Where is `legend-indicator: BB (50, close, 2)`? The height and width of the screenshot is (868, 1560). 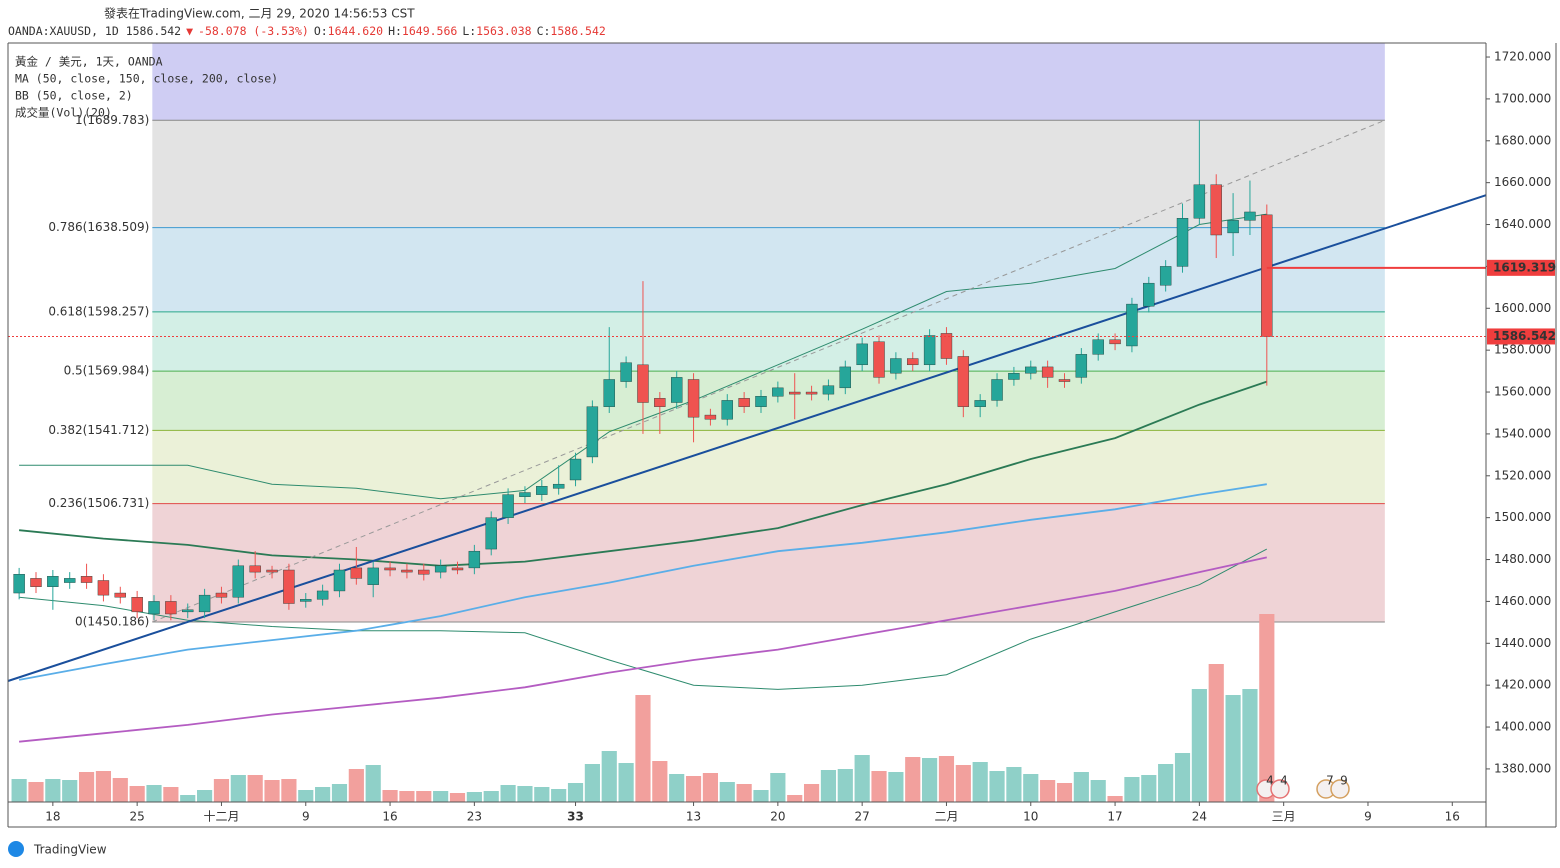 legend-indicator: BB (50, close, 2) is located at coordinates (74, 96).